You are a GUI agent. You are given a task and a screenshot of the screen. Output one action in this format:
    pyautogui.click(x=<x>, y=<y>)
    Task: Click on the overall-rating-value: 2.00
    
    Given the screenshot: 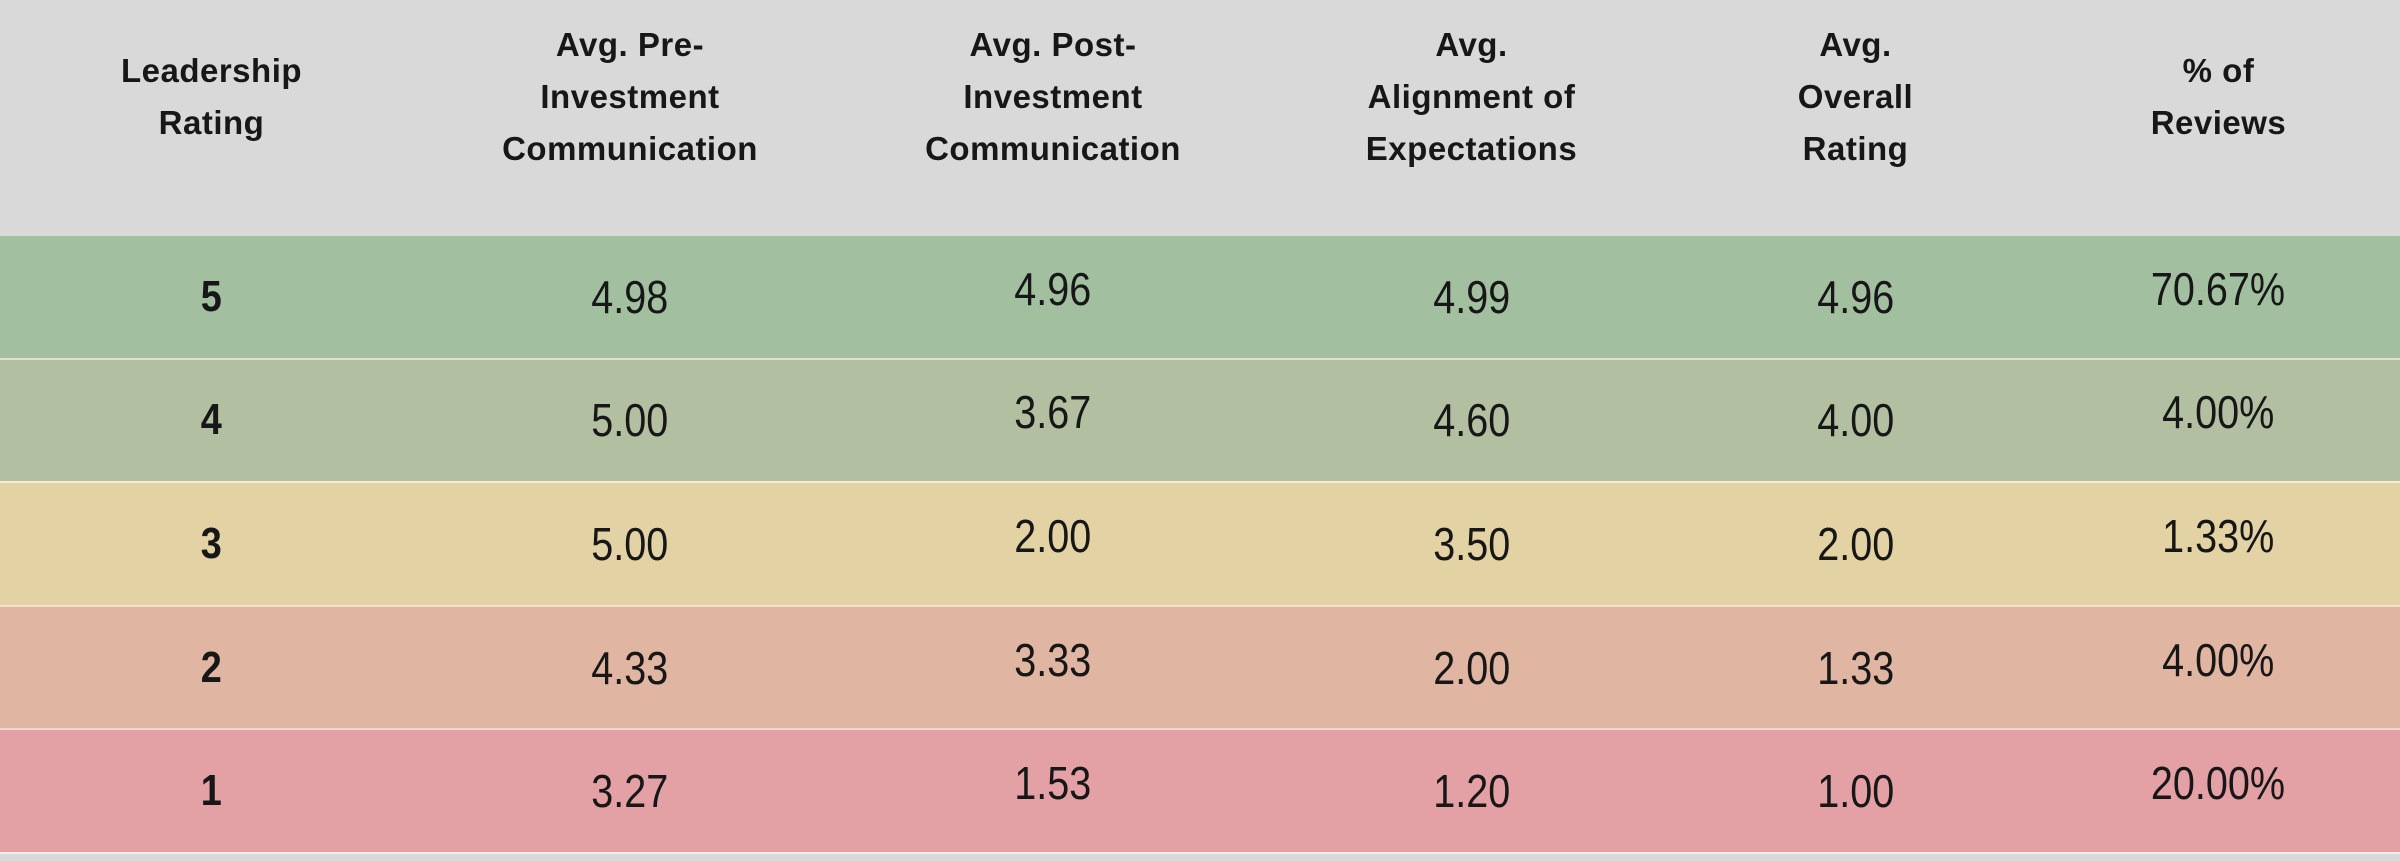 What is the action you would take?
    pyautogui.click(x=1855, y=543)
    